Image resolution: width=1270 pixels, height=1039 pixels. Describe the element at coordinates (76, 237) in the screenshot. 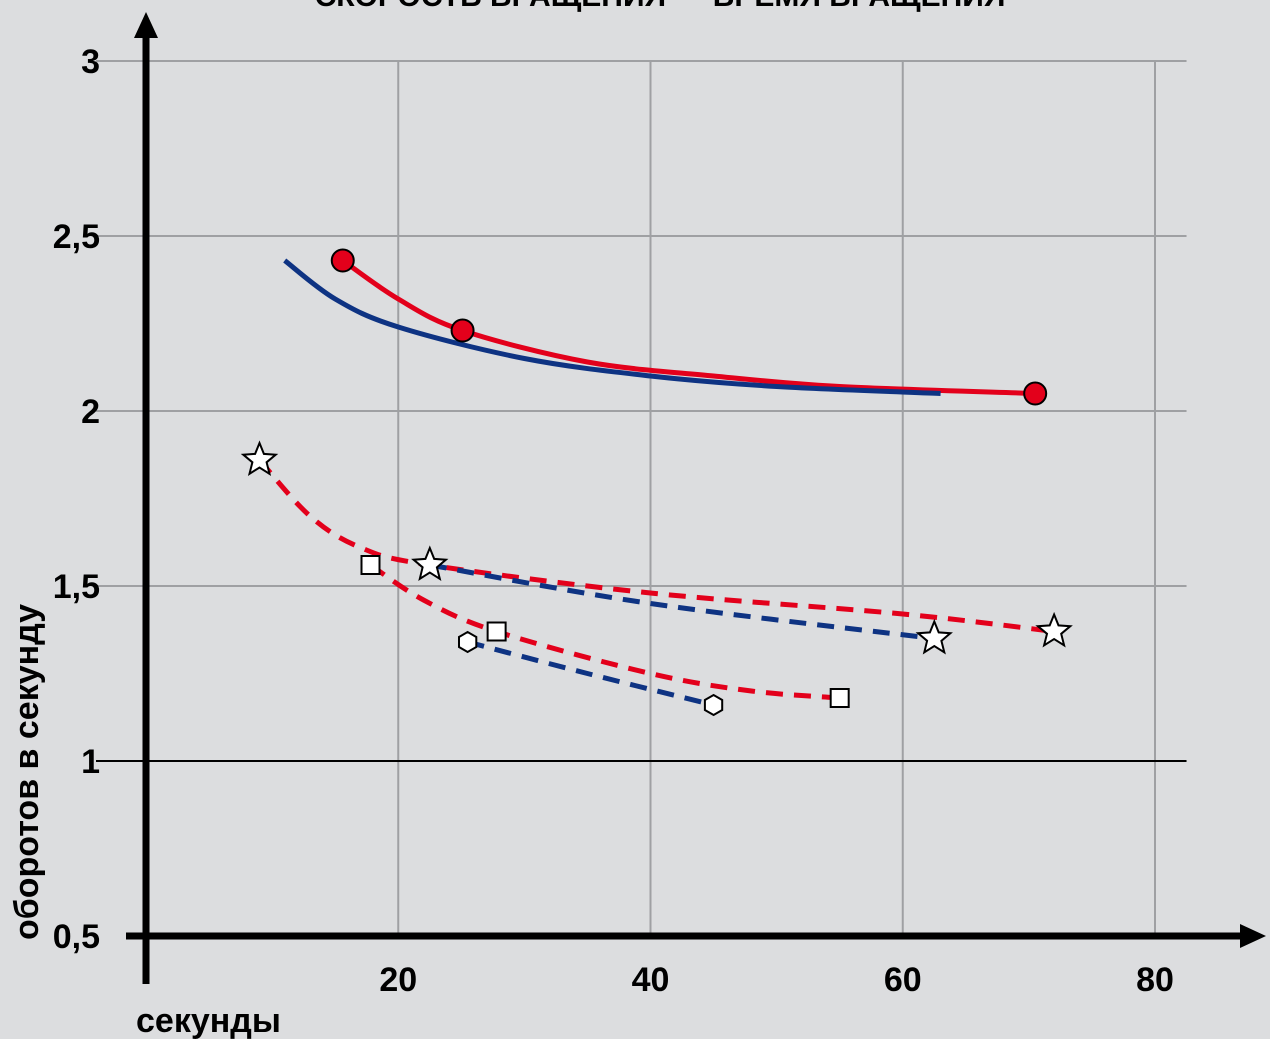

I see `y-tick-label: 2,5` at that location.